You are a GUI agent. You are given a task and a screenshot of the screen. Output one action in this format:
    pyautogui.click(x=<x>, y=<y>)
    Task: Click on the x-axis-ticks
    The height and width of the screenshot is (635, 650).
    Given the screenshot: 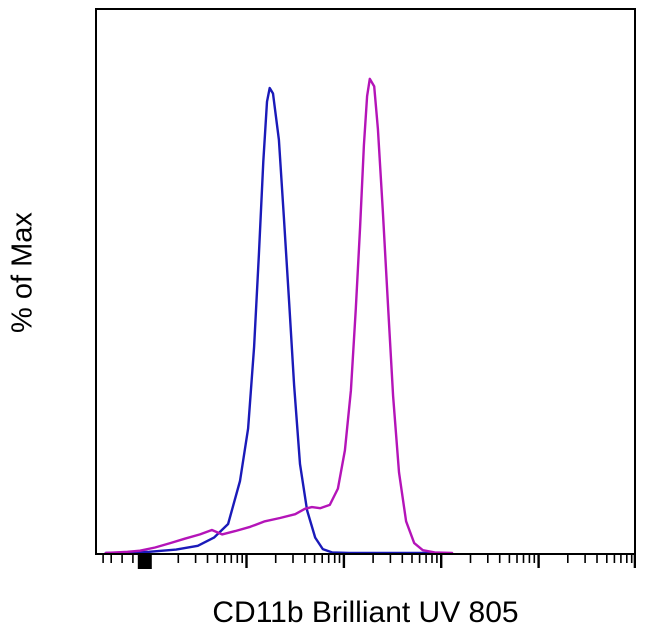 What is the action you would take?
    pyautogui.click(x=369, y=562)
    